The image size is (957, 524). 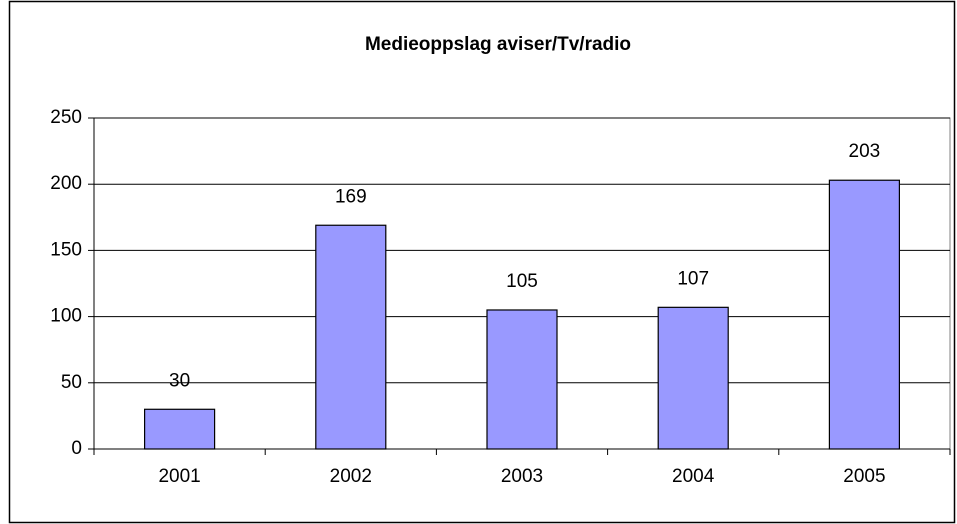 What do you see at coordinates (865, 151) in the screenshot?
I see `data-label: 203` at bounding box center [865, 151].